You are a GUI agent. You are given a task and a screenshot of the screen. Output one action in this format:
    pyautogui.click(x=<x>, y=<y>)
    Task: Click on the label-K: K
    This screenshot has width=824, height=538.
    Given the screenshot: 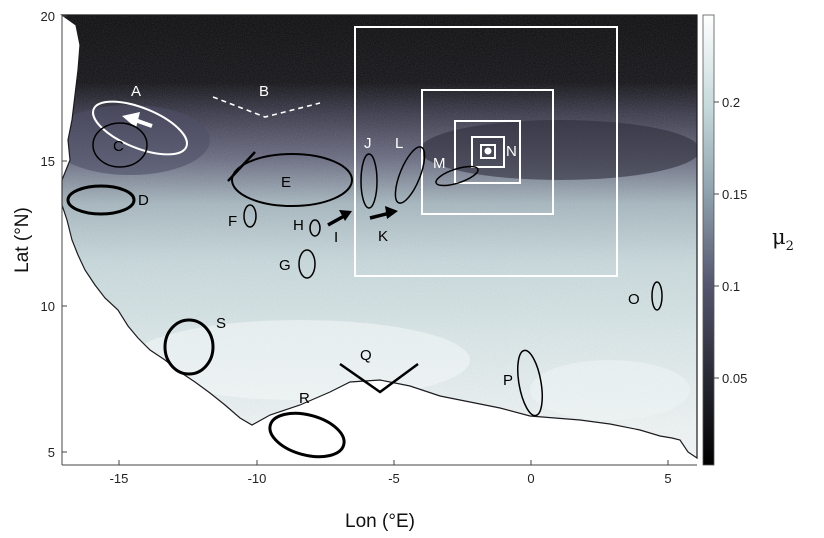 What is the action you would take?
    pyautogui.click(x=383, y=236)
    